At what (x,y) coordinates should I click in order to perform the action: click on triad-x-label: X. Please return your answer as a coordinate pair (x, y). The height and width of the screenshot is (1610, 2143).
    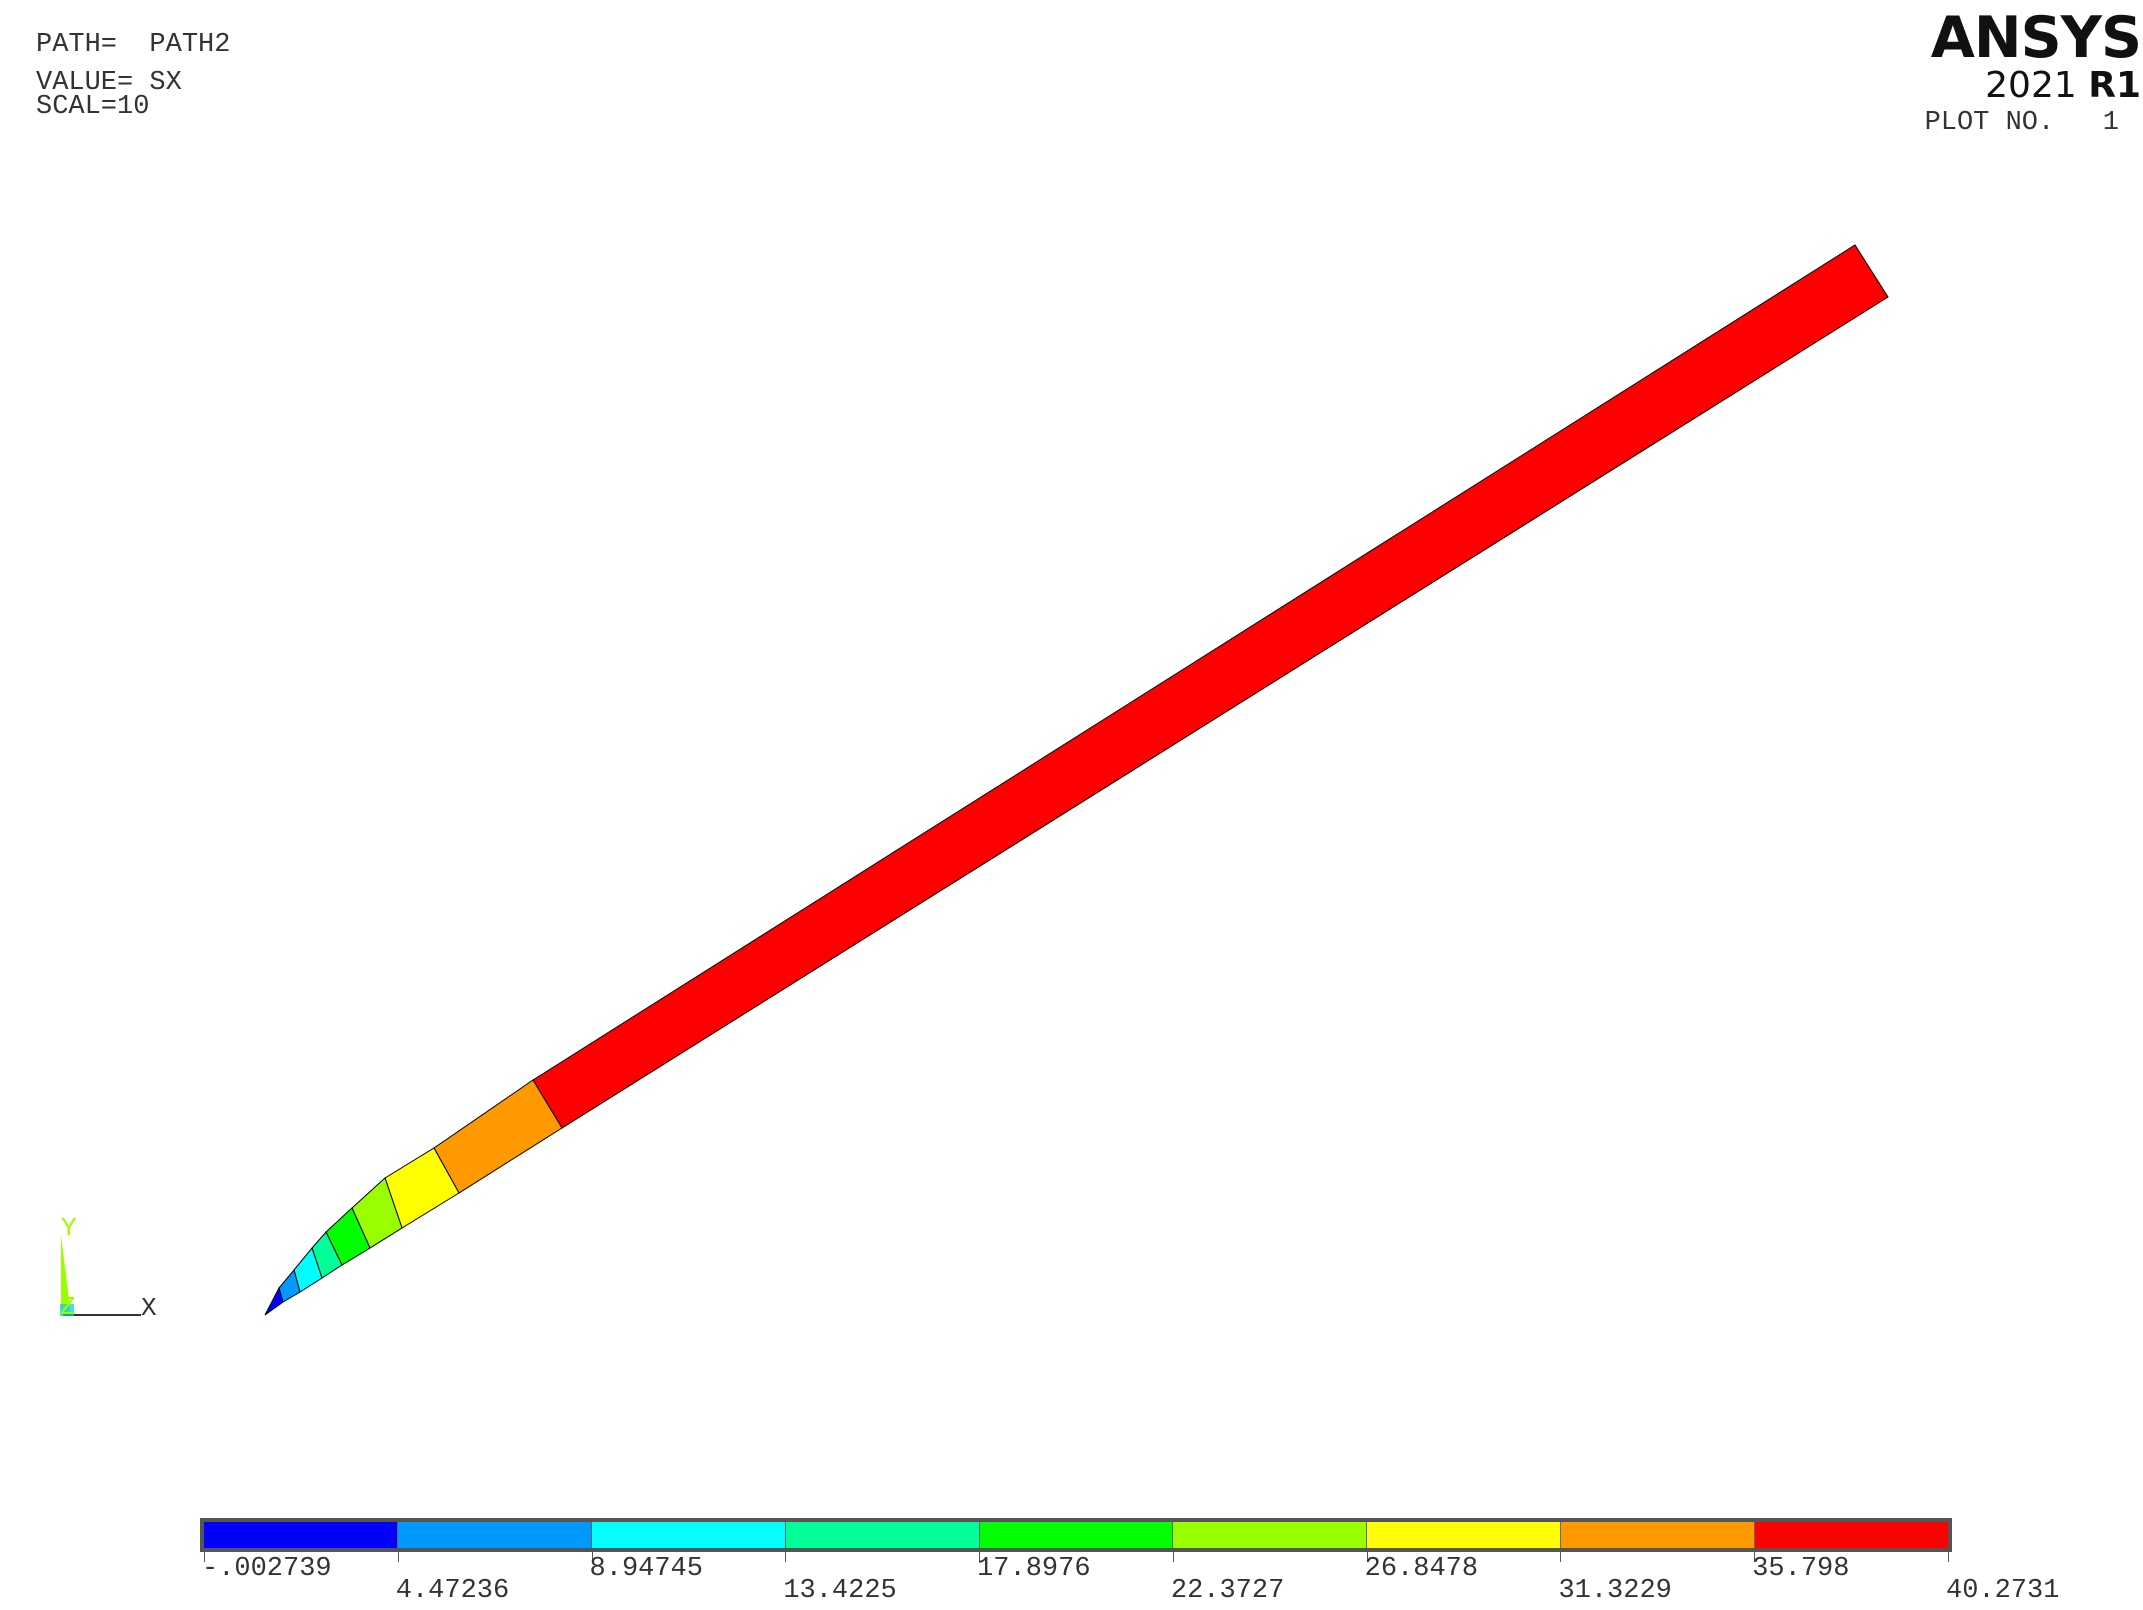
    Looking at the image, I should click on (149, 1308).